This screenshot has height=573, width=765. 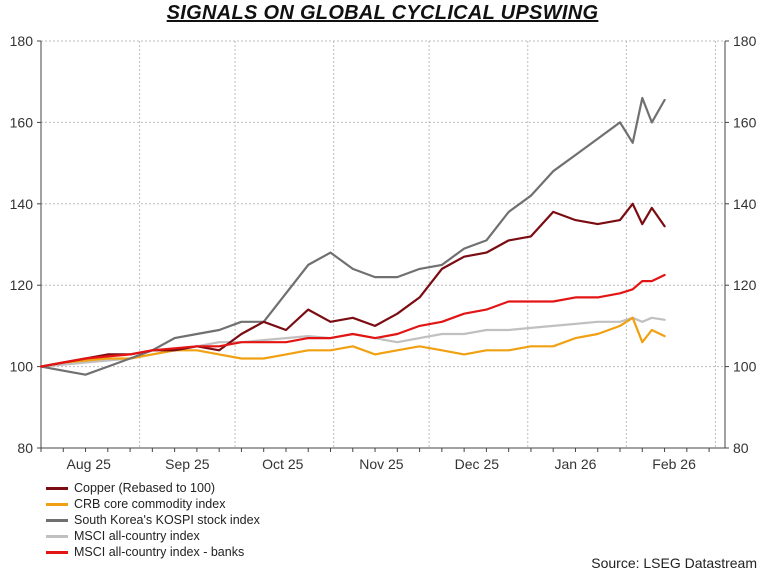 I want to click on legend-item-crb: CRB core commodity index, so click(x=153, y=504).